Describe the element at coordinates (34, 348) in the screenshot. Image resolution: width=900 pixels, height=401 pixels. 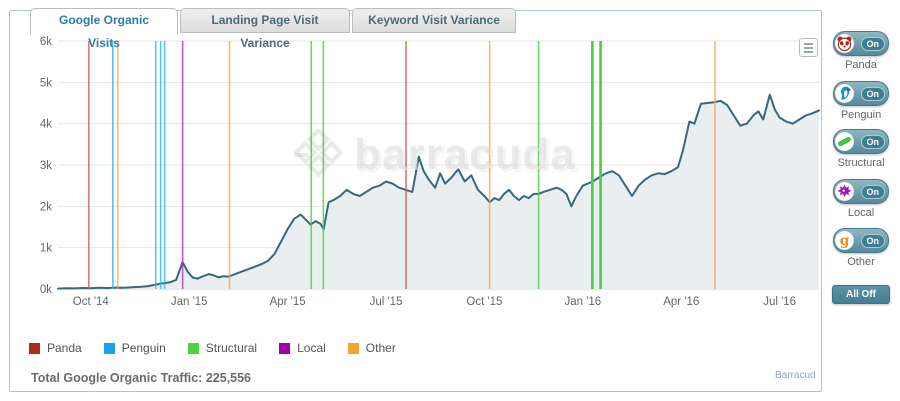
I see `panda-swatch` at that location.